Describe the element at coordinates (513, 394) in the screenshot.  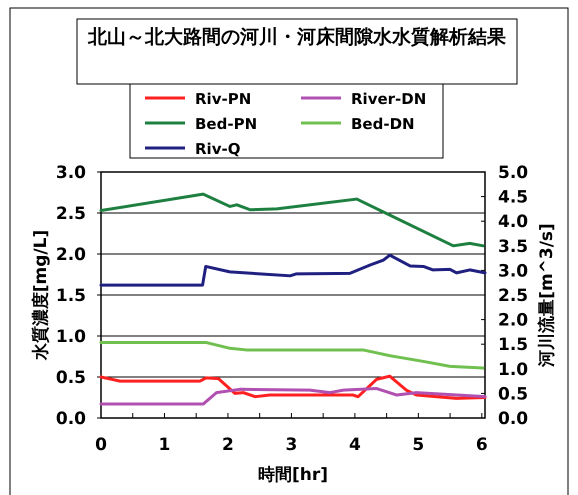
I see `y2-tick-label: 0.5` at that location.